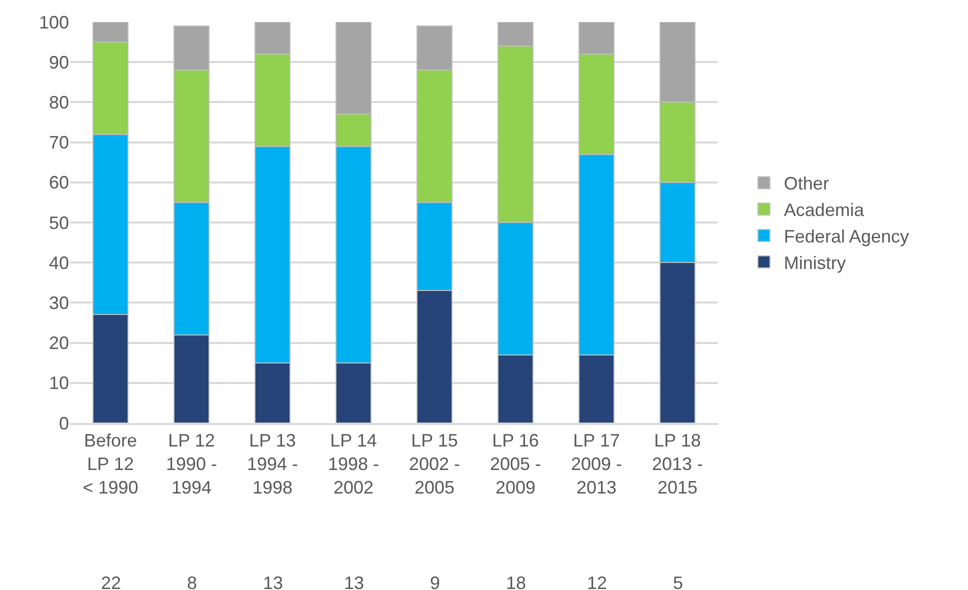 This screenshot has width=968, height=590. I want to click on legend-label: Other, so click(806, 184).